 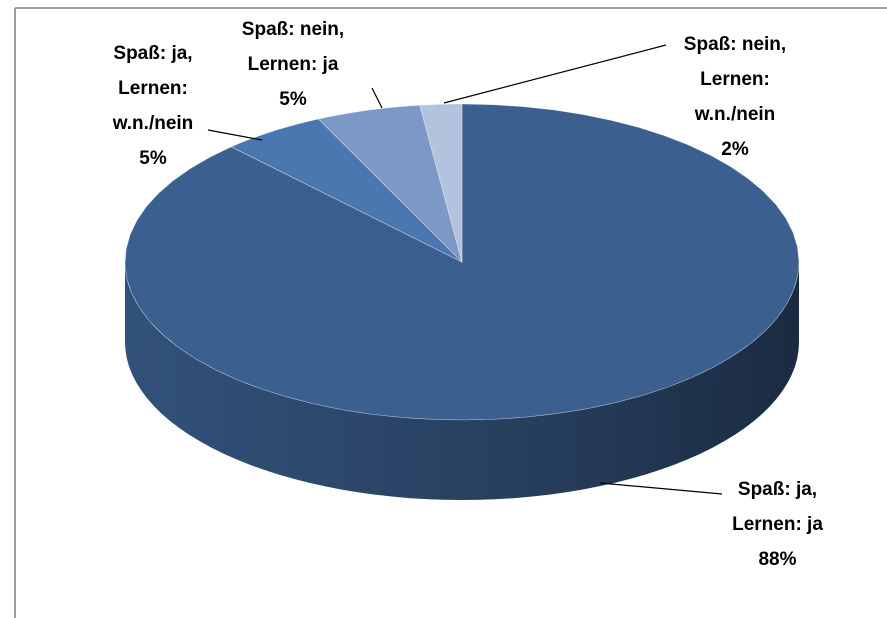 I want to click on data-label: Spaß: nein, Lernen: w.n./nein 2%, so click(x=735, y=97).